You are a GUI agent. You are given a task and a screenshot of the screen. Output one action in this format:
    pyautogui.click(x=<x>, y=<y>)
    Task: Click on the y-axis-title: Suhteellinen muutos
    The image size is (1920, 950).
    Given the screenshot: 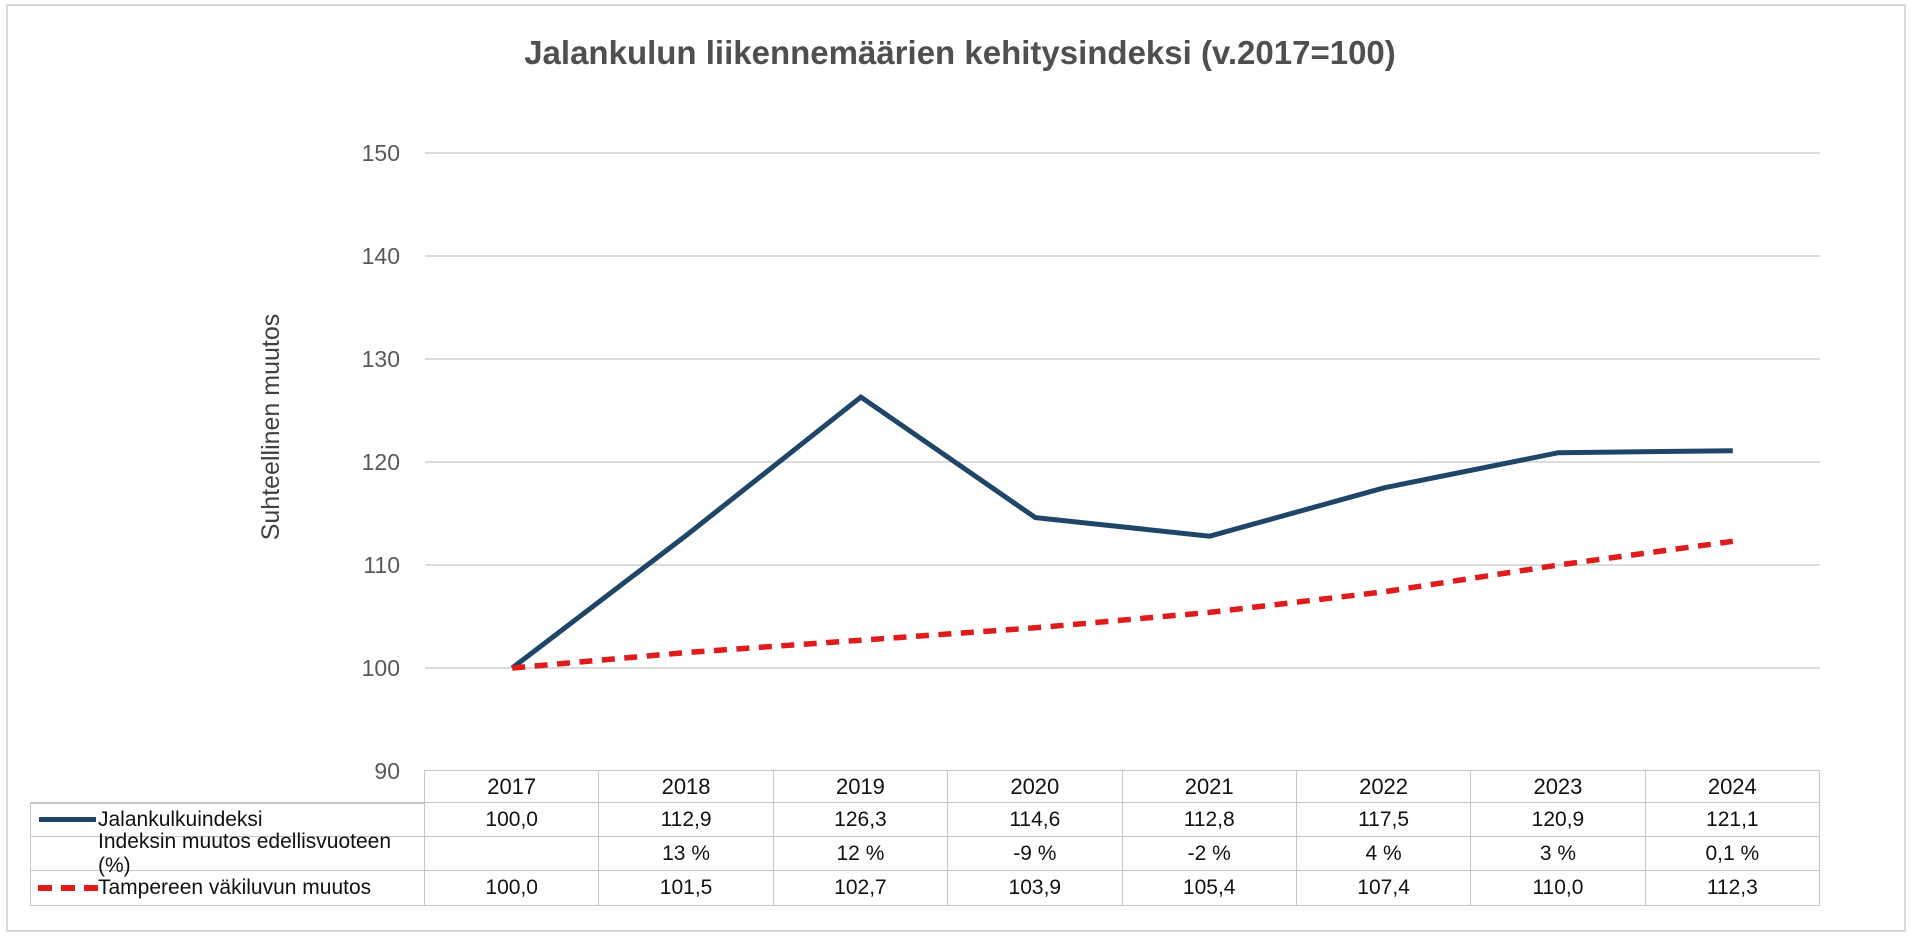 What is the action you would take?
    pyautogui.click(x=271, y=427)
    